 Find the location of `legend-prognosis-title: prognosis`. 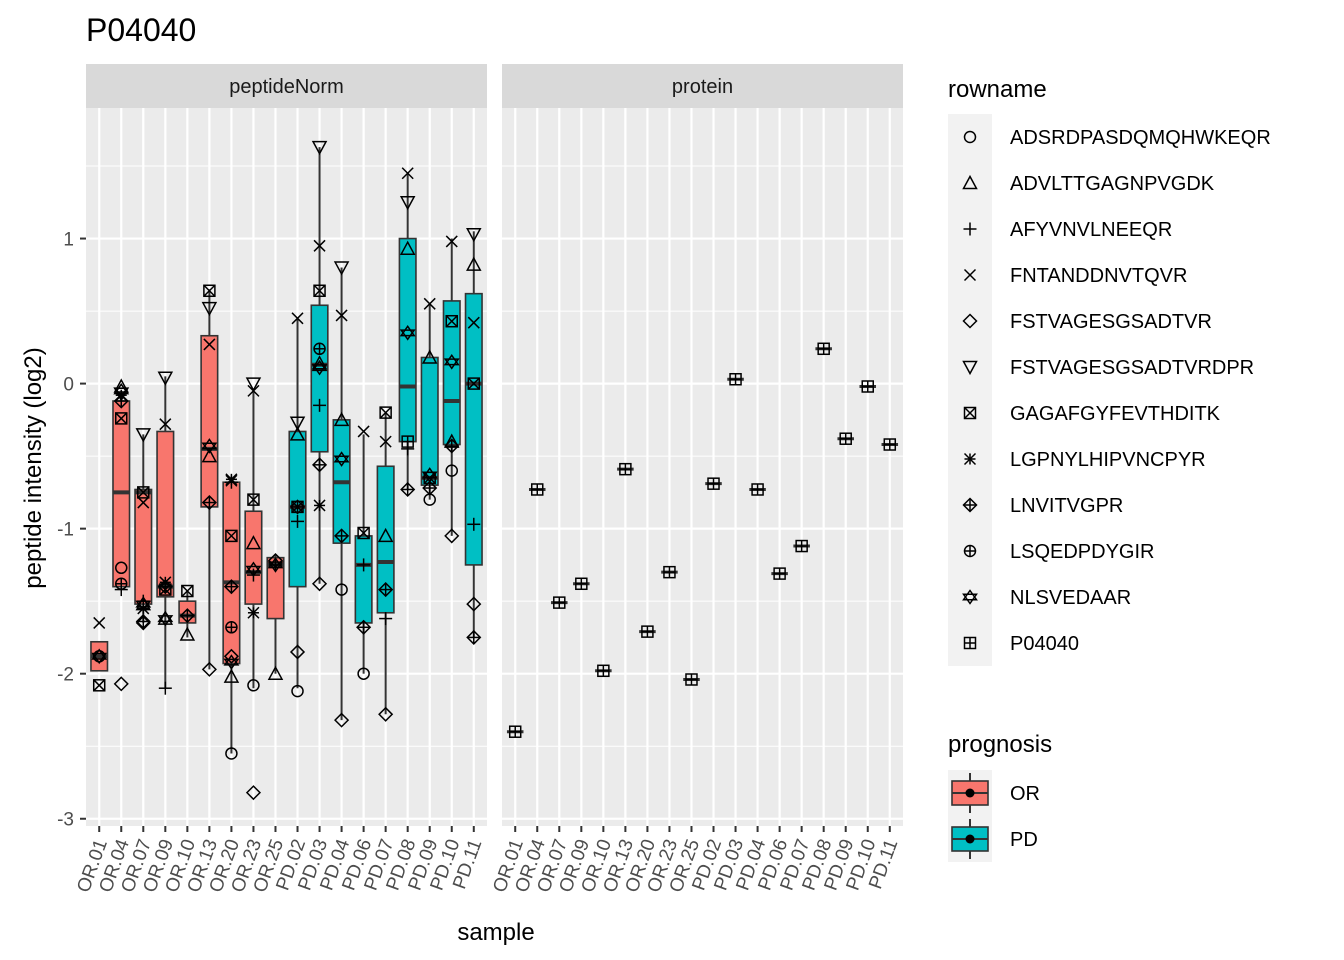

legend-prognosis-title: prognosis is located at coordinates (1000, 744).